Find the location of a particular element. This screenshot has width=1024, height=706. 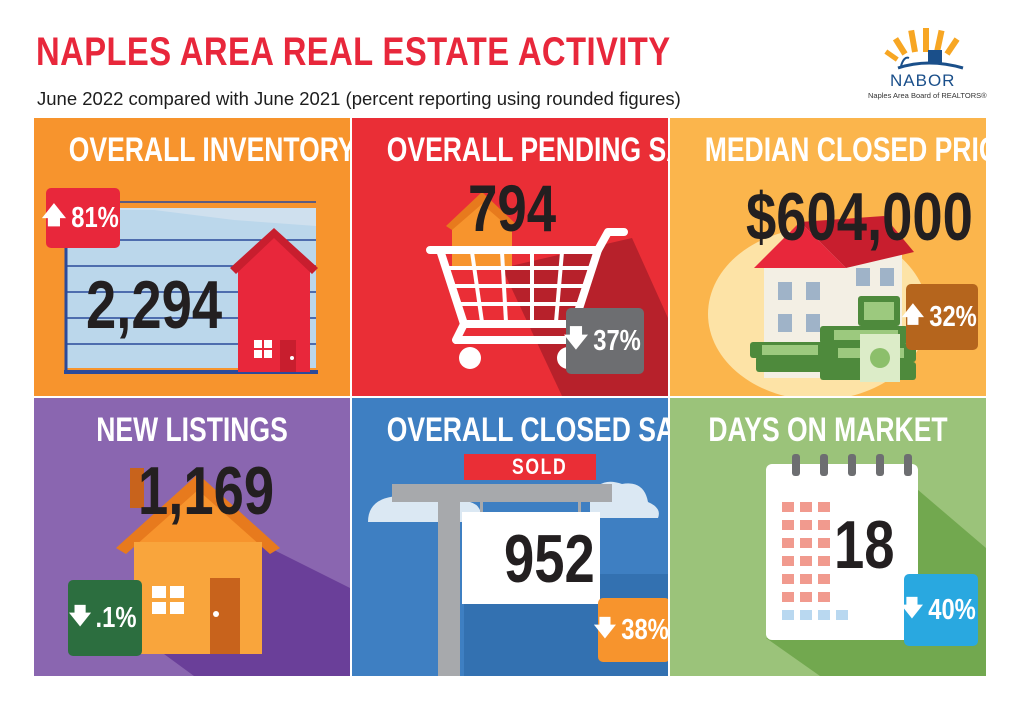

closed-sales-change-badge: 🡇 38% is located at coordinates (631, 630).